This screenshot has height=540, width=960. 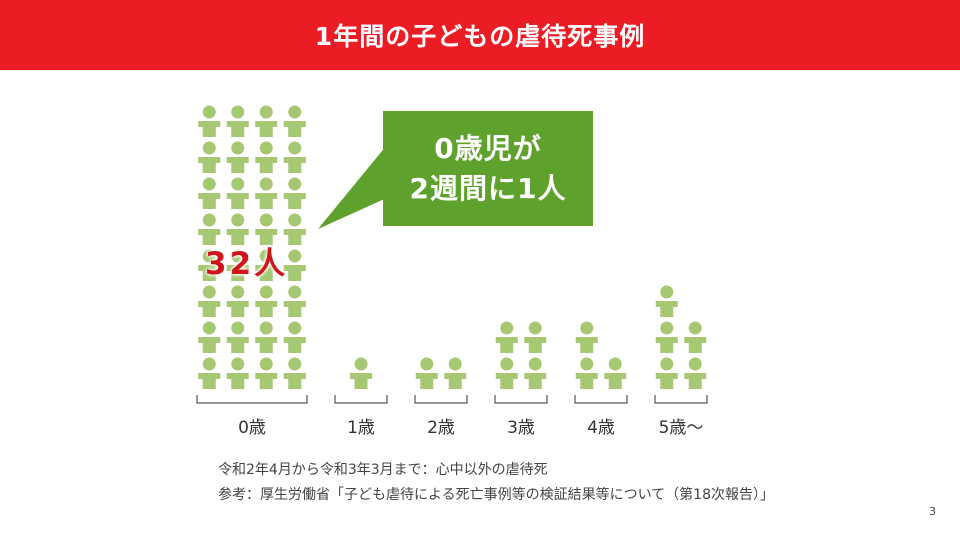 I want to click on count-label: 32人, so click(x=247, y=264).